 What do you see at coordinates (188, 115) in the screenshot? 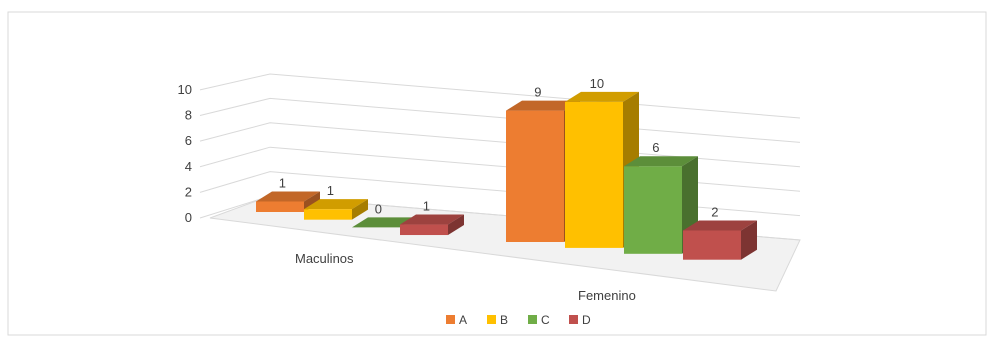
I see `y-tick-label: 8` at bounding box center [188, 115].